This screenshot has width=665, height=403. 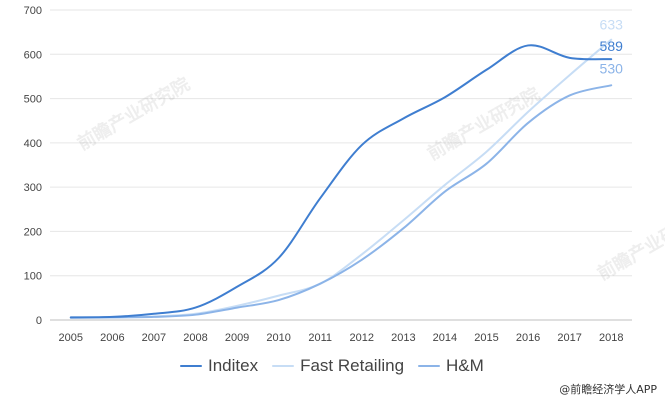 What do you see at coordinates (352, 365) in the screenshot?
I see `legend-label-fast-retailing: Fast Retailing` at bounding box center [352, 365].